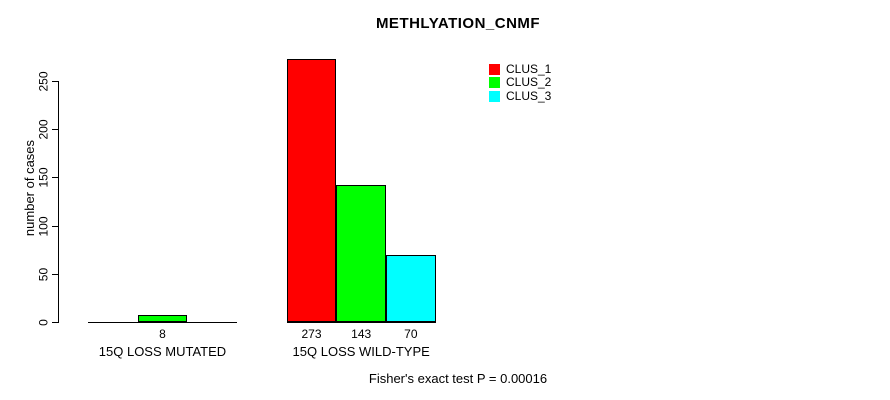  Describe the element at coordinates (43, 81) in the screenshot. I see `y-tick-label: 250` at that location.